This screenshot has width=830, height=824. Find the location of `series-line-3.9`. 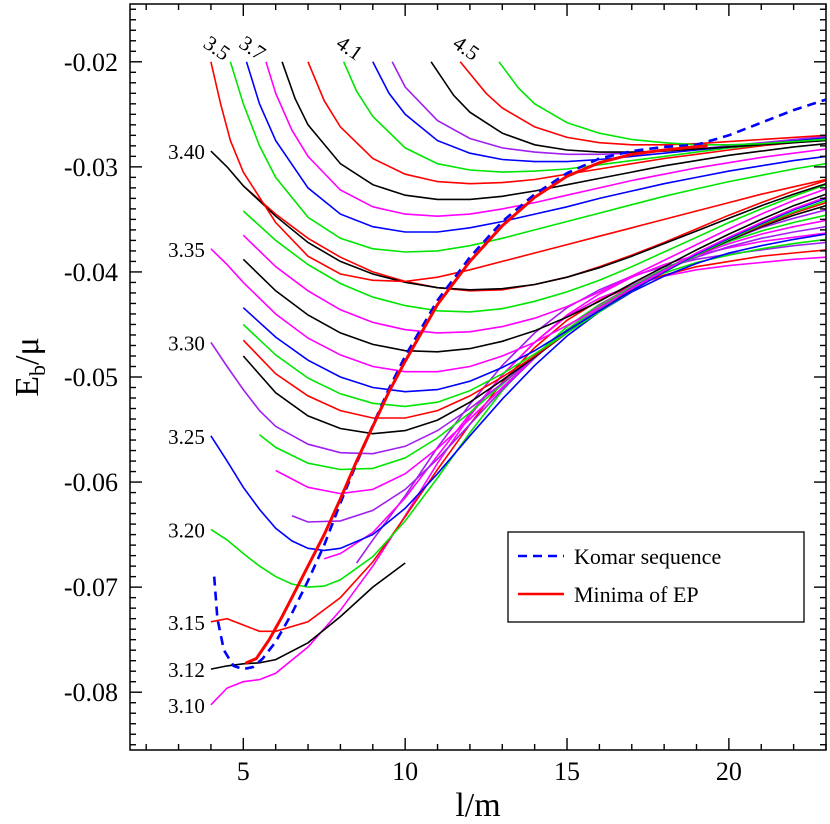

series-line-3.9 is located at coordinates (553, 131).